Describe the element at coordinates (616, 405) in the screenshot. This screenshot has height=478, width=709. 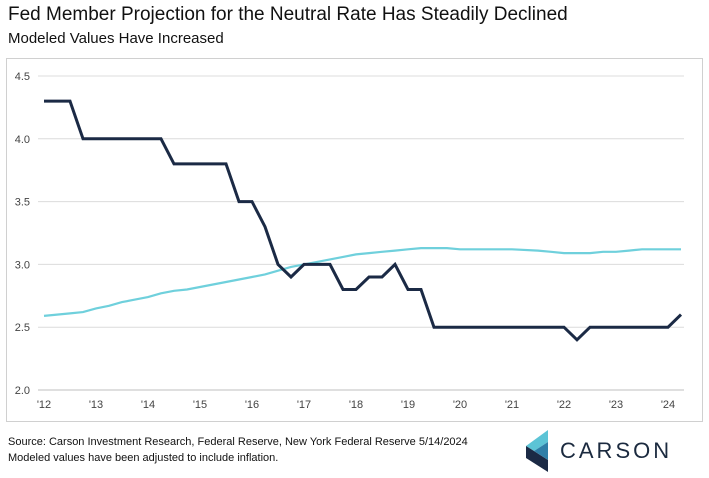
I see `x-tick-label: '23` at that location.